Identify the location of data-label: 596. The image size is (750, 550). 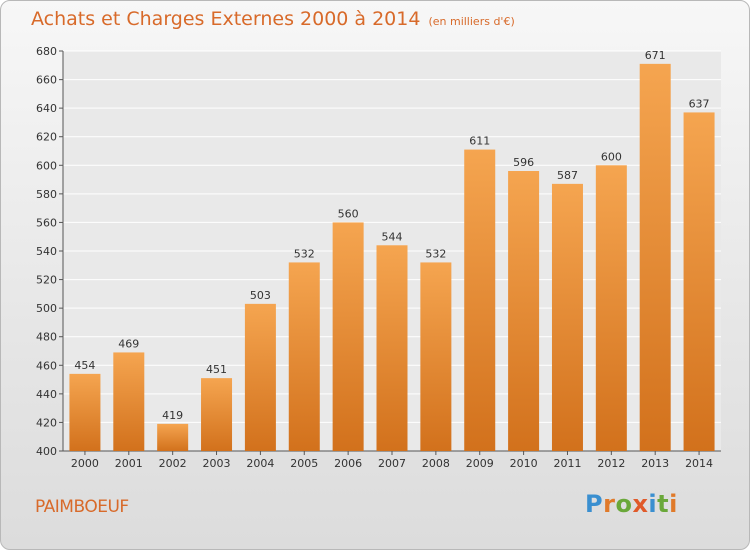
(523, 162).